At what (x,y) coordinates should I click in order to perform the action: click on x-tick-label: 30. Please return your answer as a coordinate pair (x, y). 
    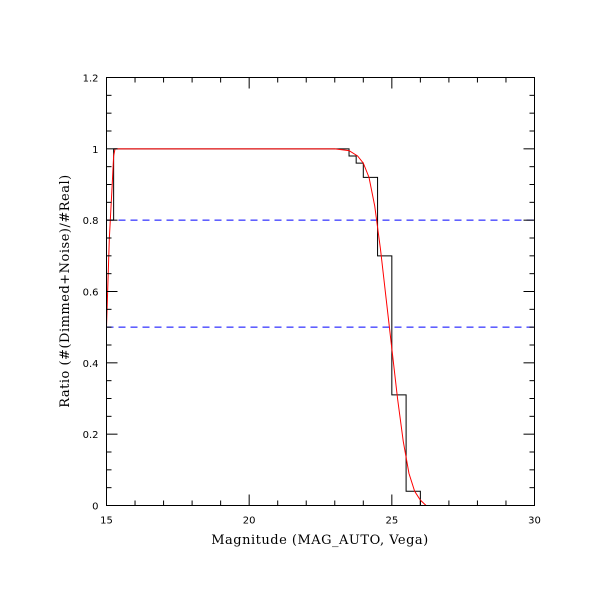
    Looking at the image, I should click on (534, 521).